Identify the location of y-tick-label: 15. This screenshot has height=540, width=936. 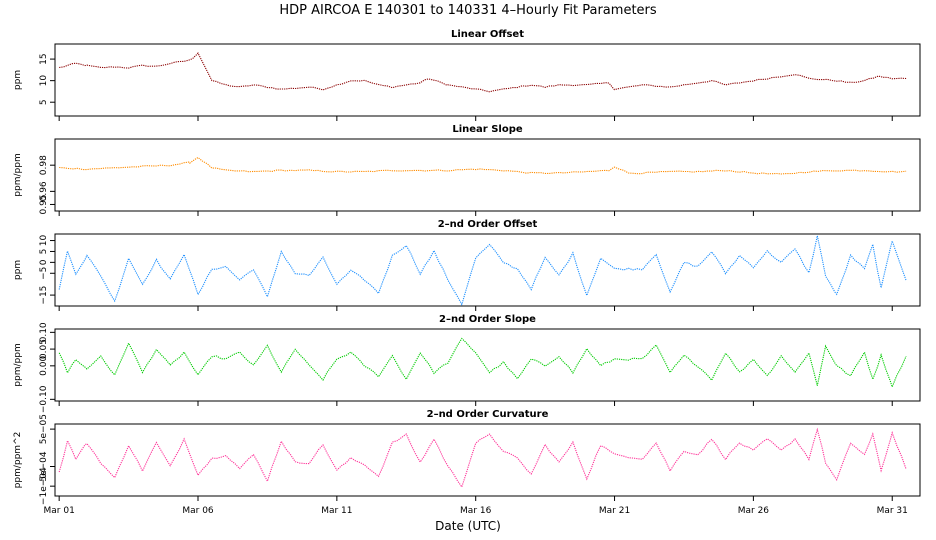
(44, 58).